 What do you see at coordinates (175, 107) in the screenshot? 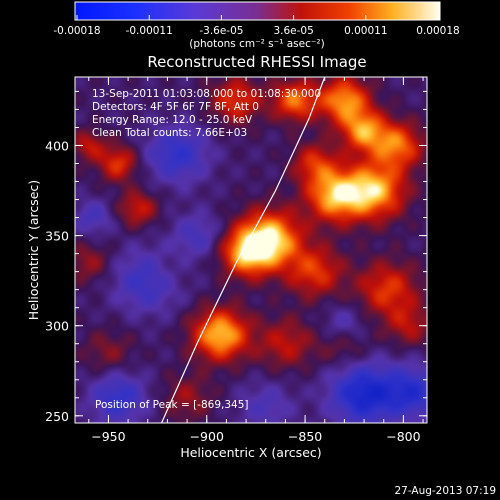
I see `info-line: Detectors: 4F 5F 6F 7F 8F, Att 0` at bounding box center [175, 107].